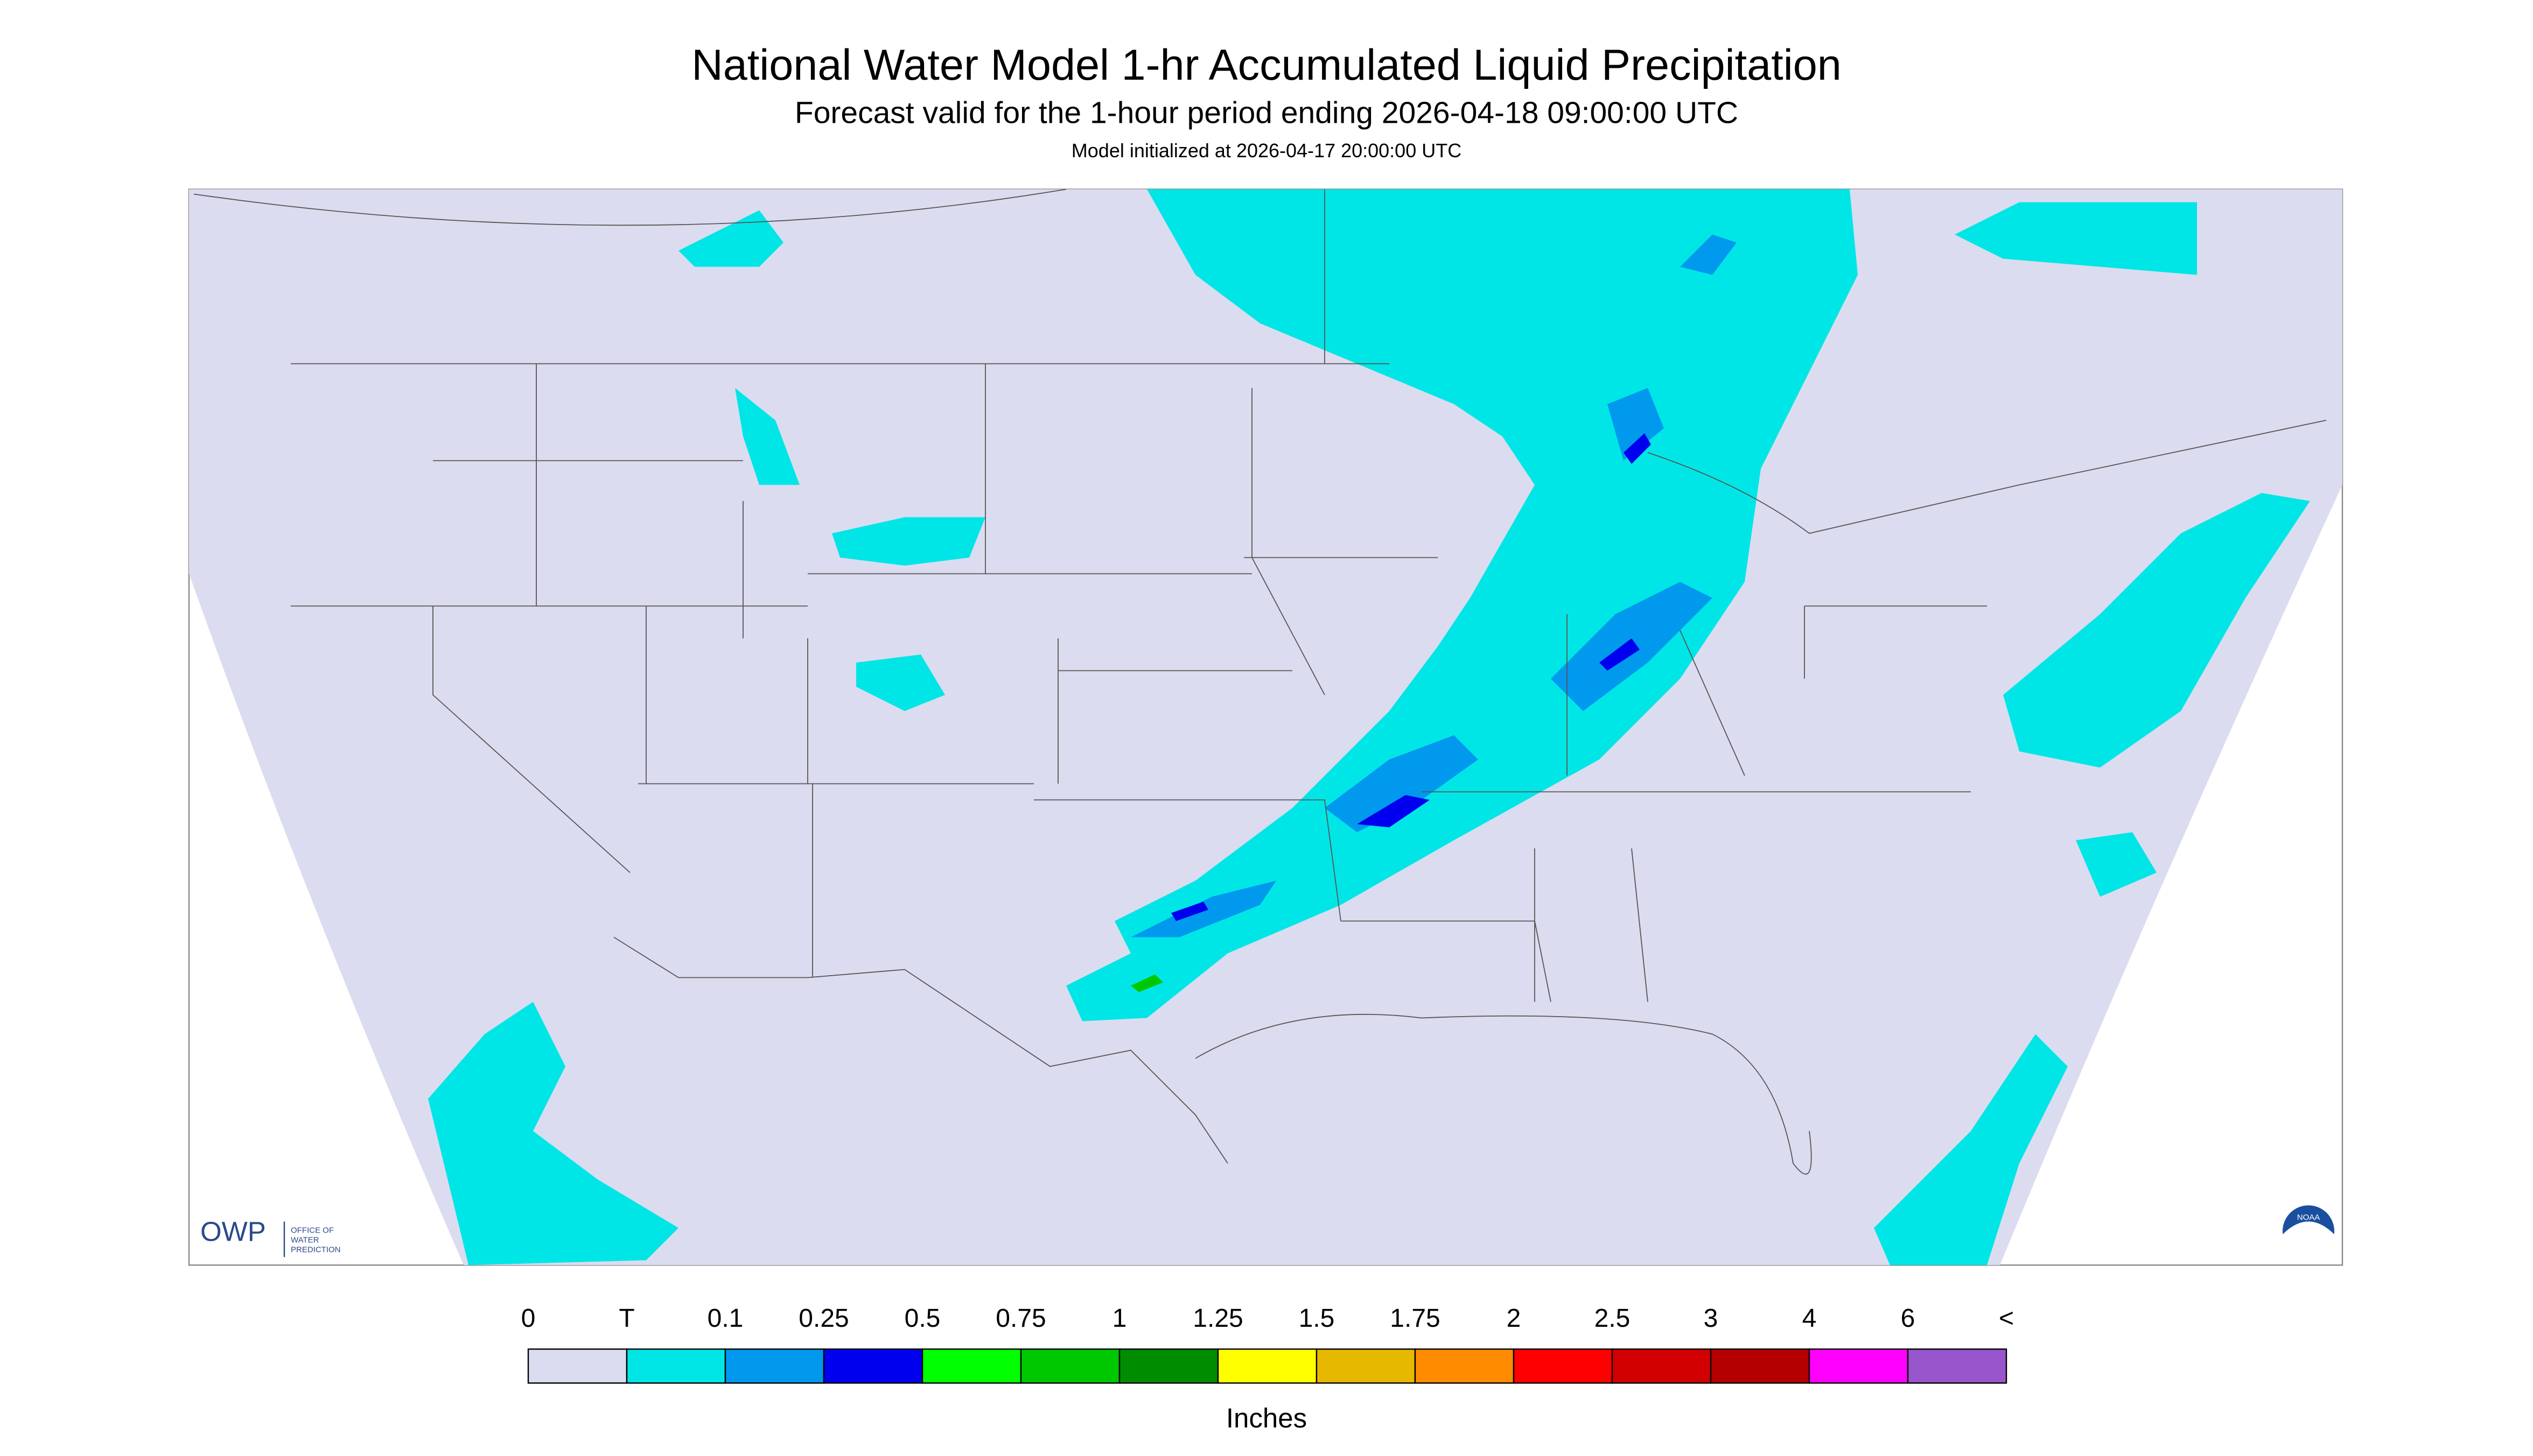 The image size is (2533, 1456). Describe the element at coordinates (923, 1318) in the screenshot. I see `legend-label: 0.5` at that location.